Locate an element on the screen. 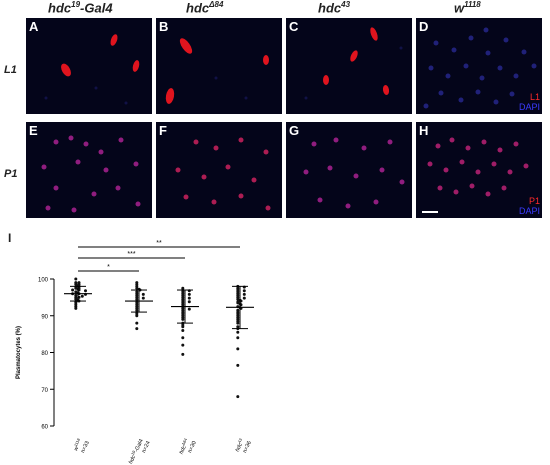 Image resolution: width=550 pixels, height=465 pixels. panel-letter: E is located at coordinates (33, 130).